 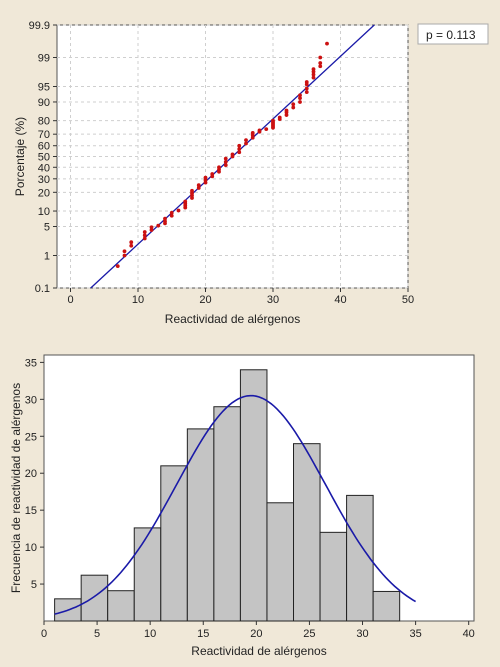 I want to click on y-tick-label: 95, so click(x=44, y=88).